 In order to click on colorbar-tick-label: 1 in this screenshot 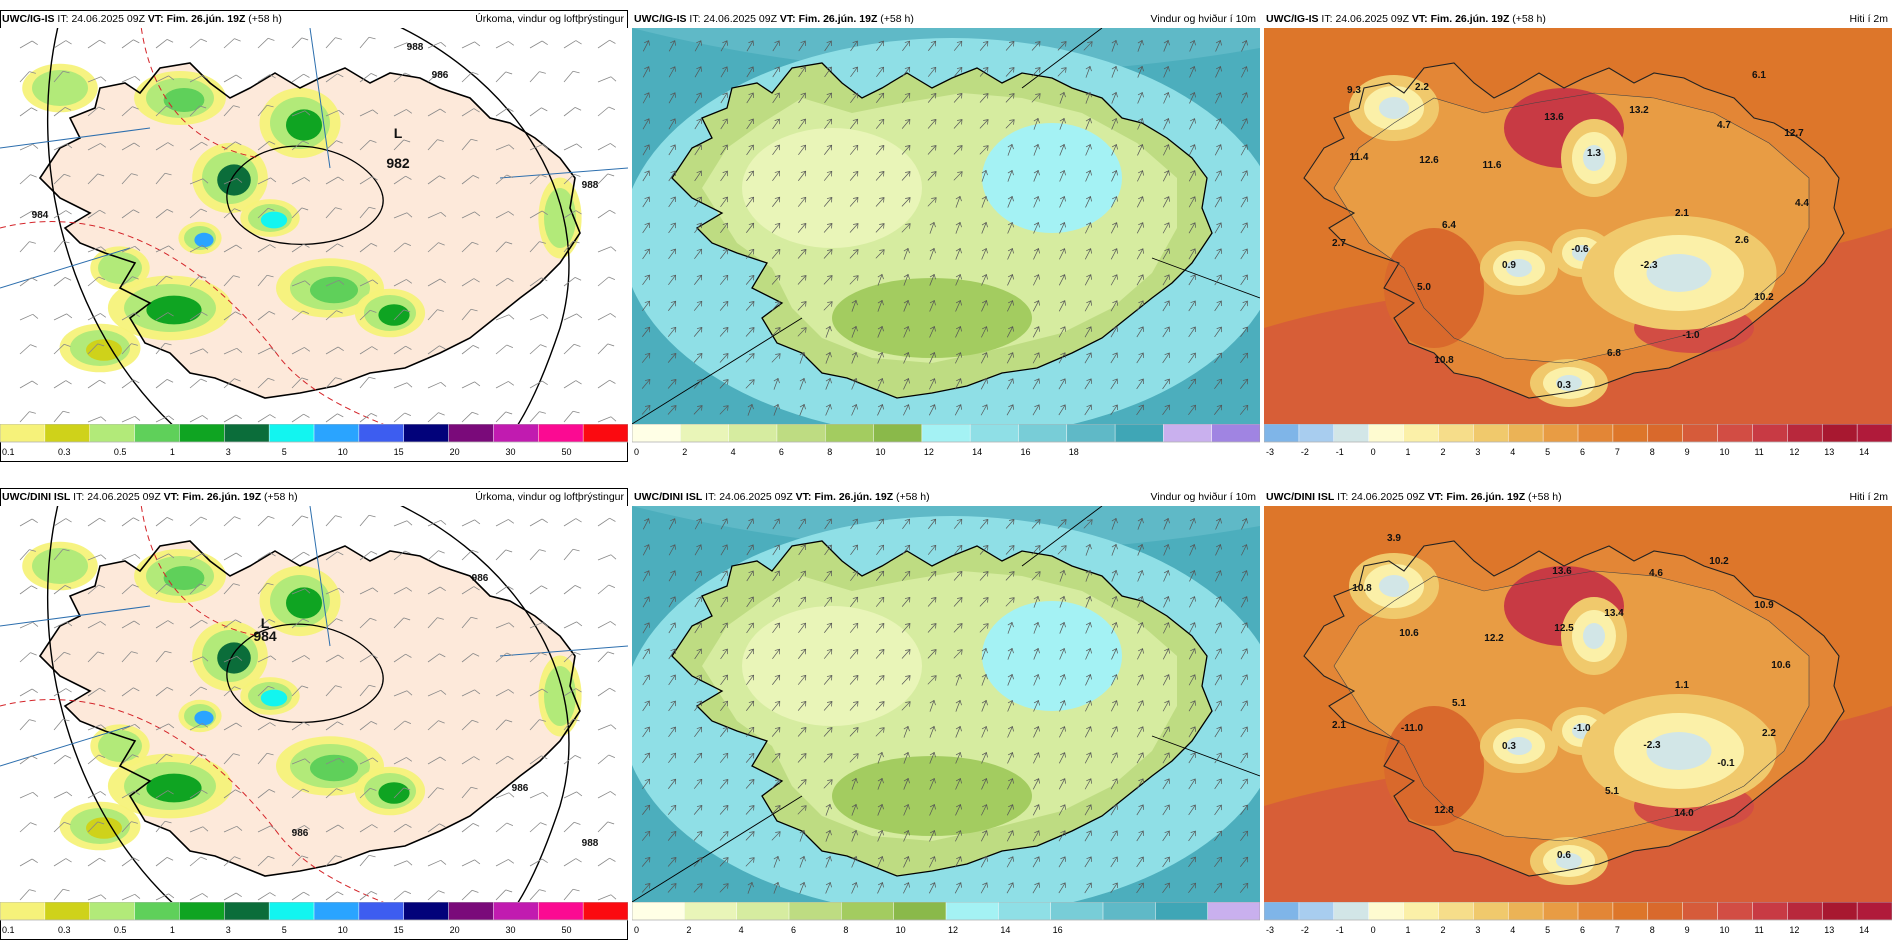, I will do `click(1408, 452)`.